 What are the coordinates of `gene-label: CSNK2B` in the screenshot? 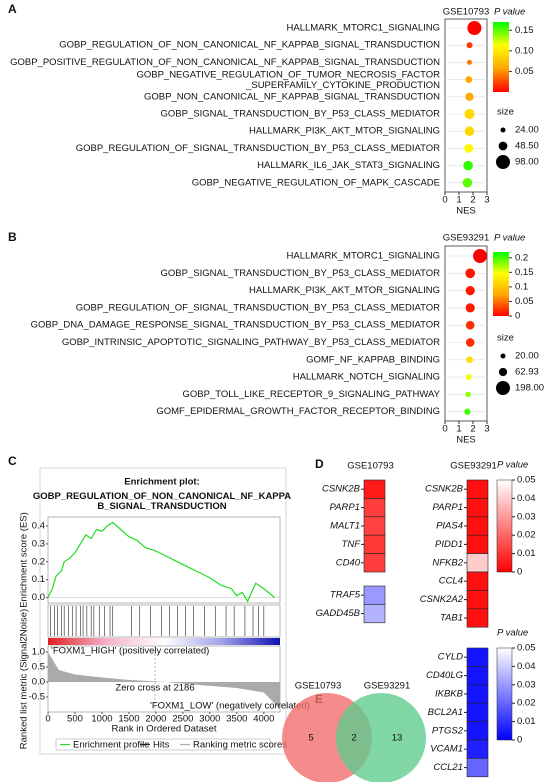 It's located at (341, 489).